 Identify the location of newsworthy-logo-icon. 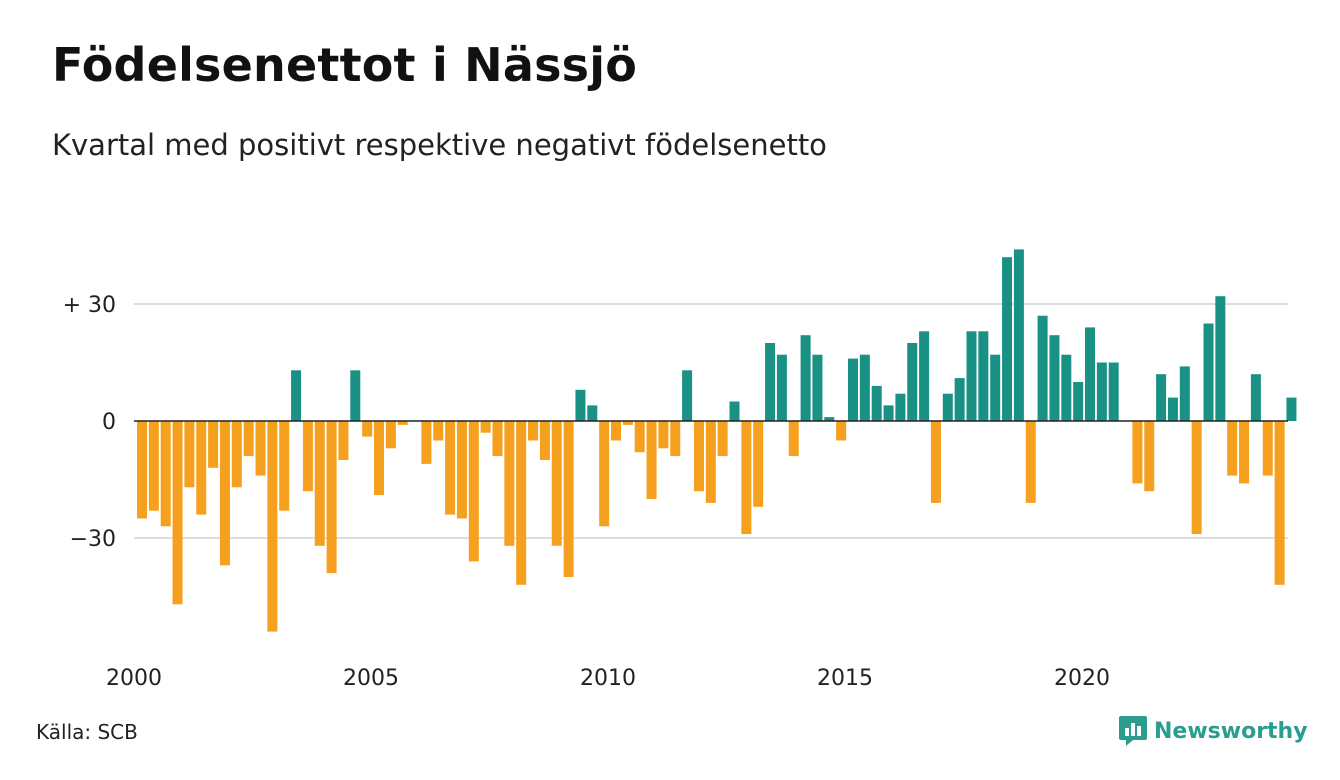
(1133, 731).